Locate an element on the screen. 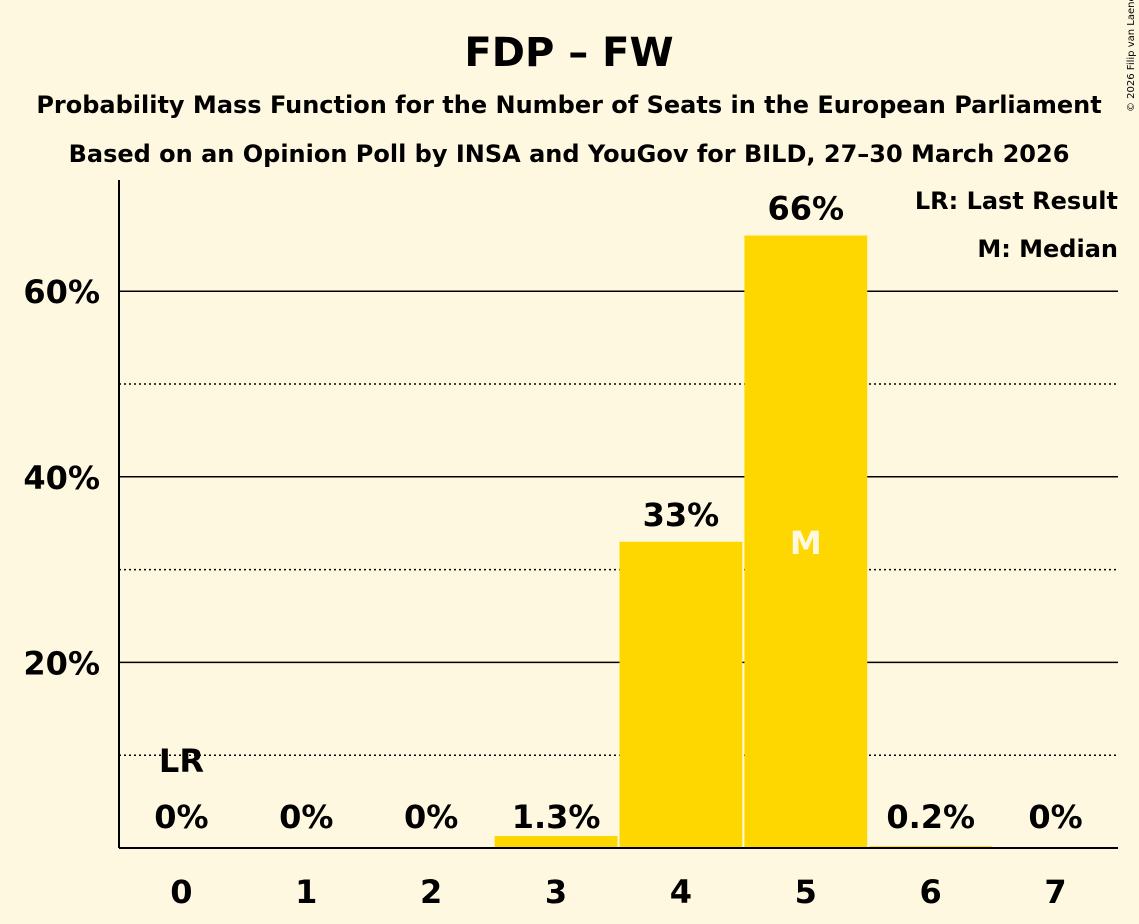 This screenshot has height=924, width=1139. value-label: 33% is located at coordinates (681, 515).